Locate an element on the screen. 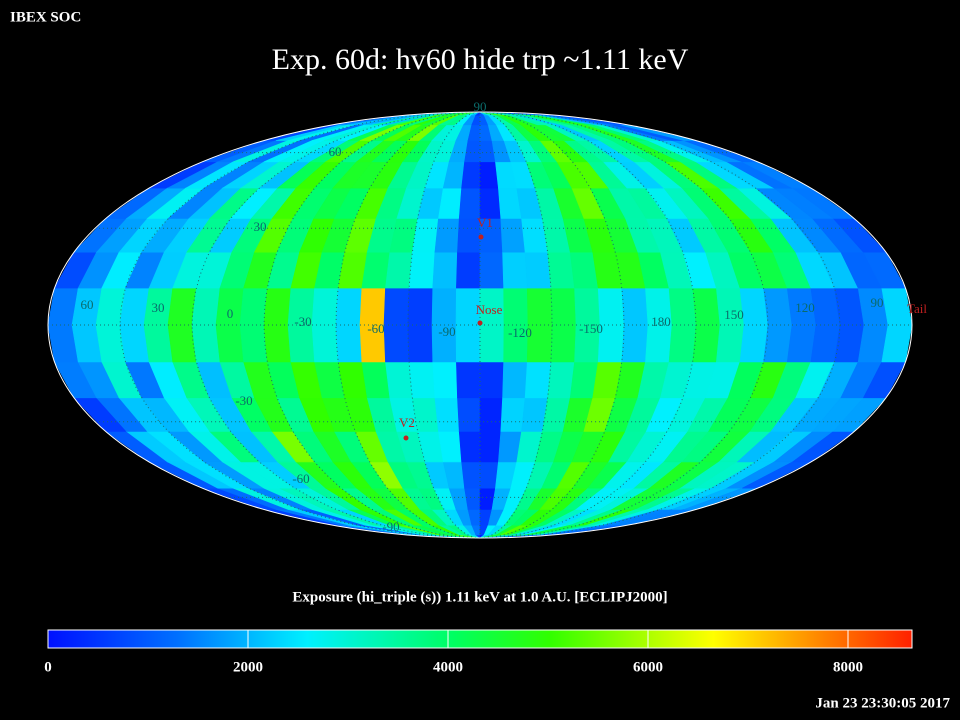  colorbar-tick-label: 6000 is located at coordinates (648, 667).